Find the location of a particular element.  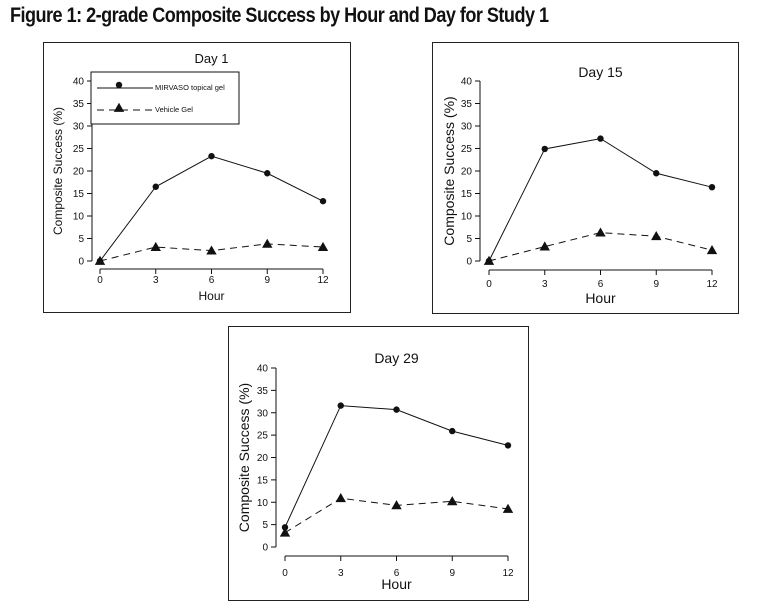

legend: MIRVASO topical gel Vehicle Gel is located at coordinates (165, 98).